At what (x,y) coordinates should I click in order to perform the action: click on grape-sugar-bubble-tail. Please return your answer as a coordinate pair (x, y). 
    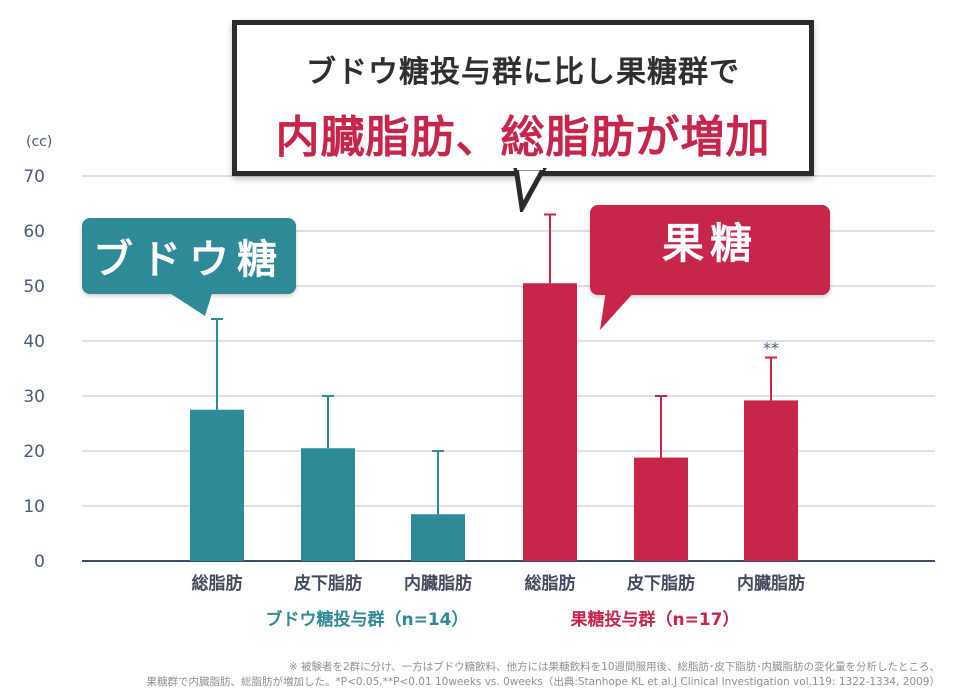
    Looking at the image, I should click on (189, 303).